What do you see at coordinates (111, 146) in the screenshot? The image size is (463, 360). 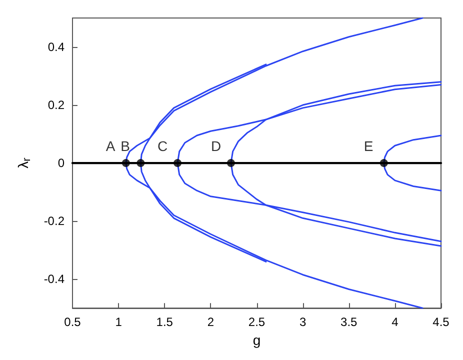 I see `annotation: A` at bounding box center [111, 146].